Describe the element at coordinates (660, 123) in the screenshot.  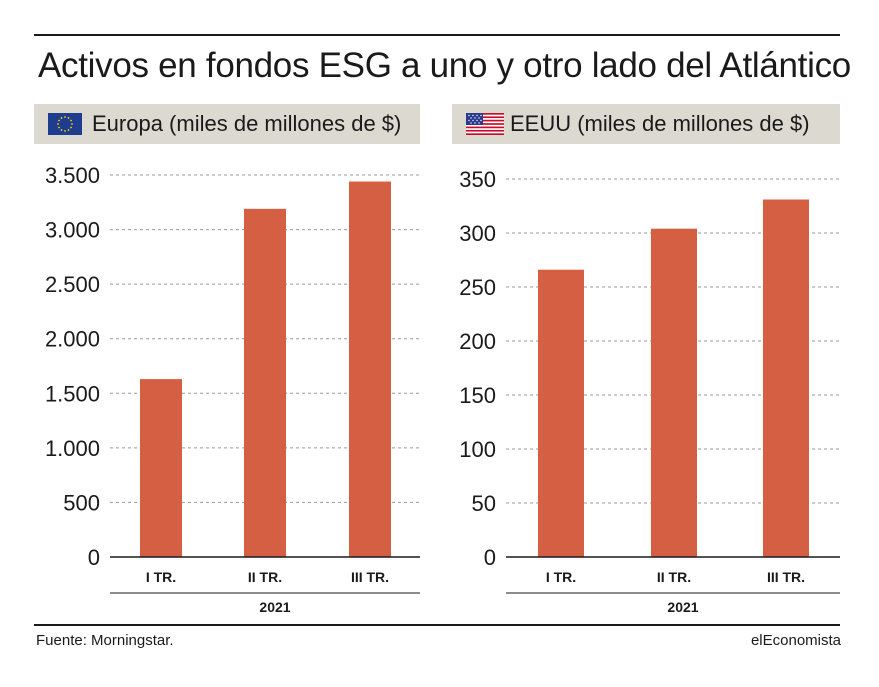
I see `usa-chart-title: EEUU (miles de millones de $)` at that location.